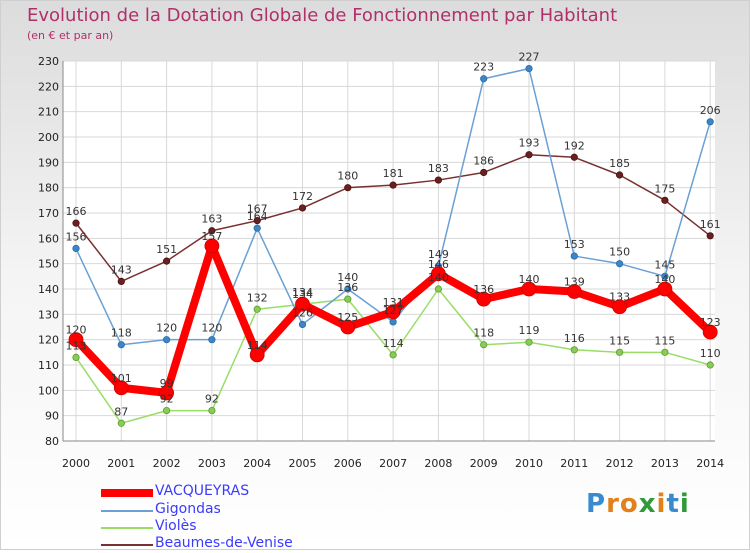 The image size is (750, 553). What do you see at coordinates (48, 264) in the screenshot?
I see `y-tick-label: 150` at bounding box center [48, 264].